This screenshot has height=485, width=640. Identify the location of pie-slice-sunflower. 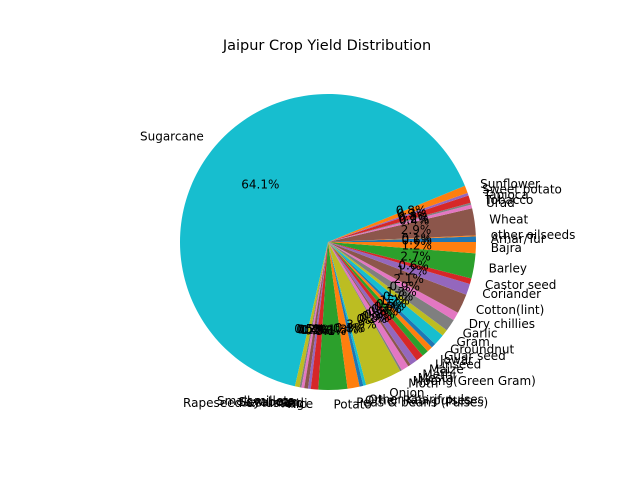
(398, 213).